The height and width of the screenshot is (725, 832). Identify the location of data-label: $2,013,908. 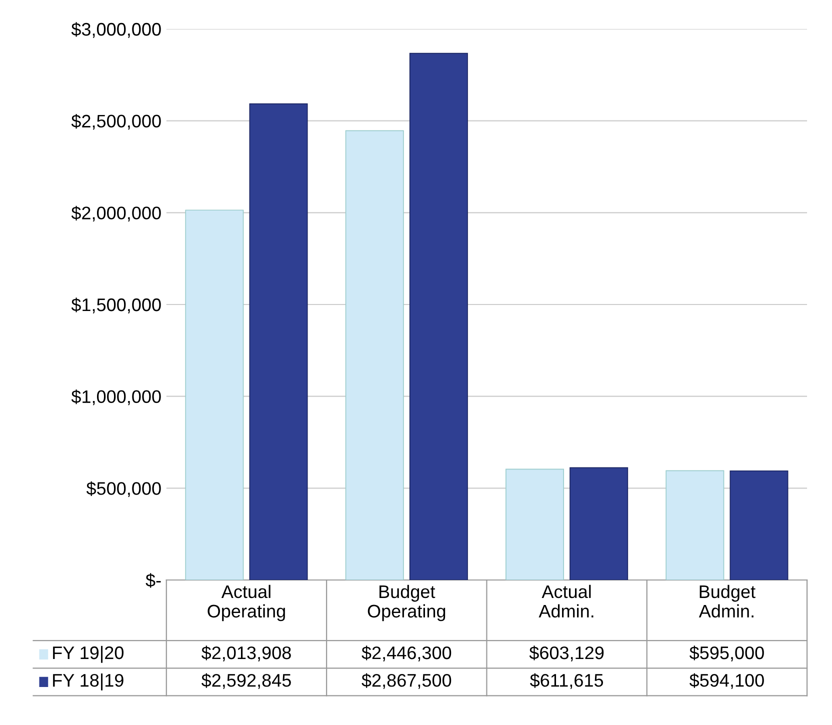
(246, 654).